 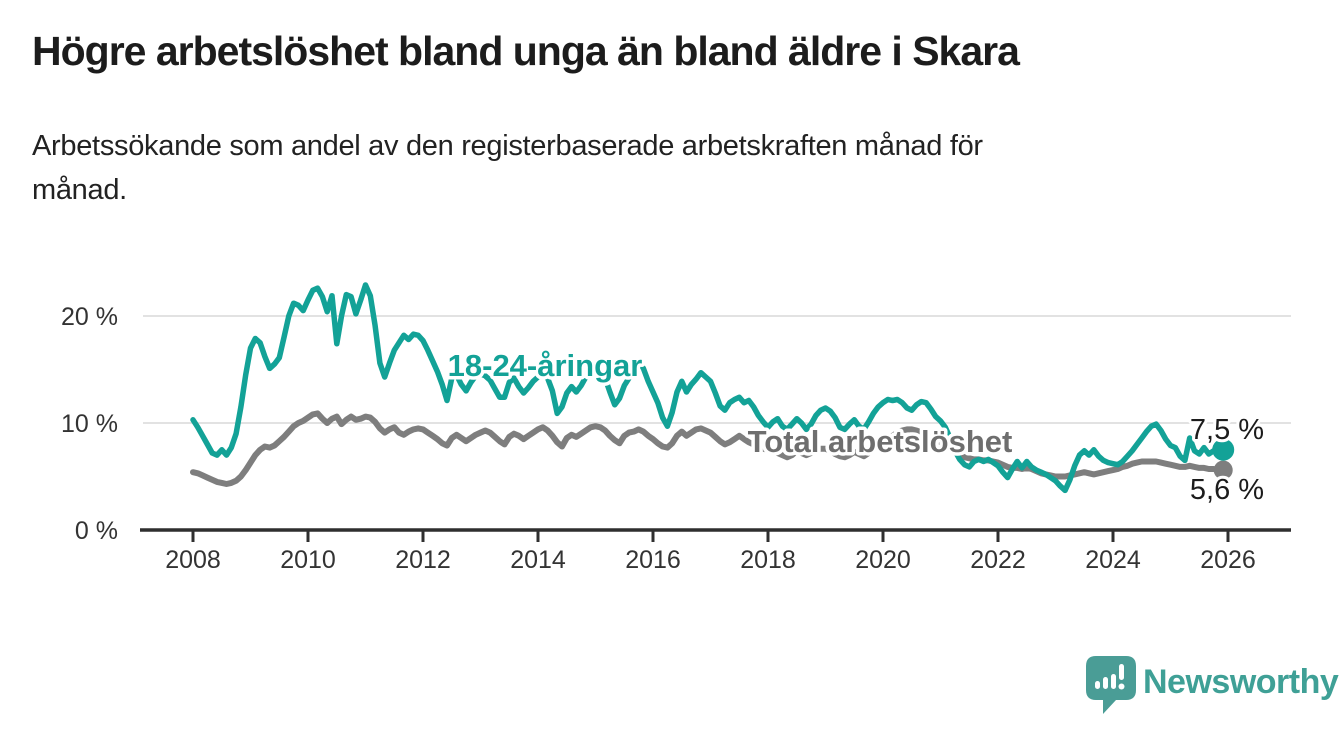 What do you see at coordinates (545, 365) in the screenshot?
I see `series-label-young: 18-24-åringar` at bounding box center [545, 365].